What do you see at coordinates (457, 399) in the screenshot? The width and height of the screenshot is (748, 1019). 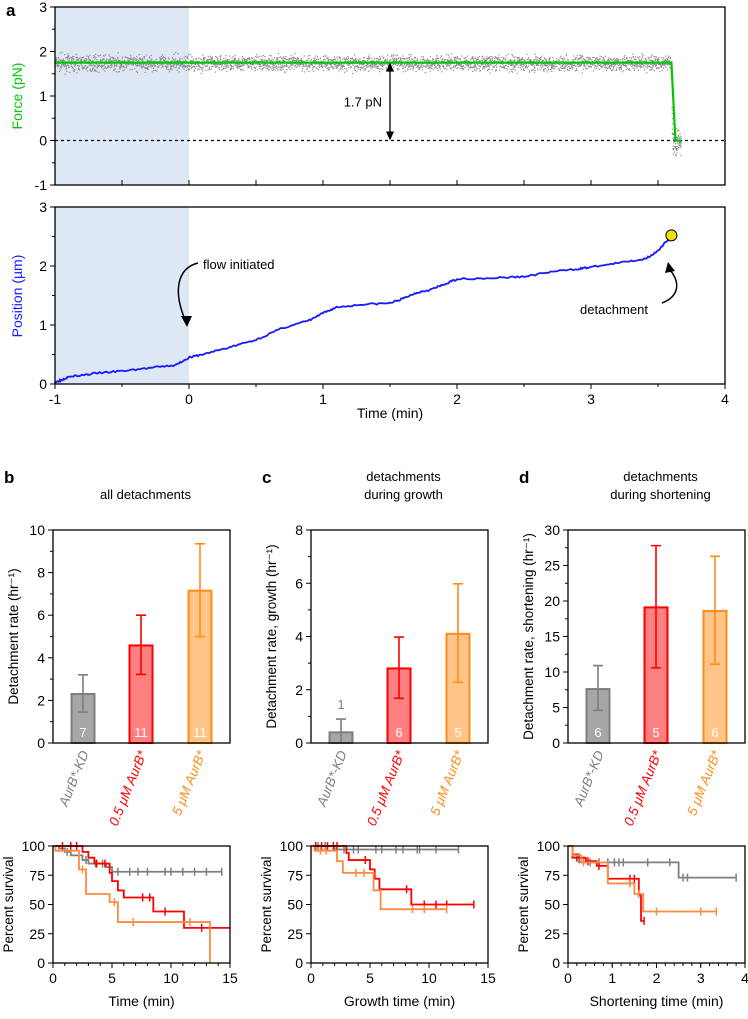 I see `x-tick-label: 2` at bounding box center [457, 399].